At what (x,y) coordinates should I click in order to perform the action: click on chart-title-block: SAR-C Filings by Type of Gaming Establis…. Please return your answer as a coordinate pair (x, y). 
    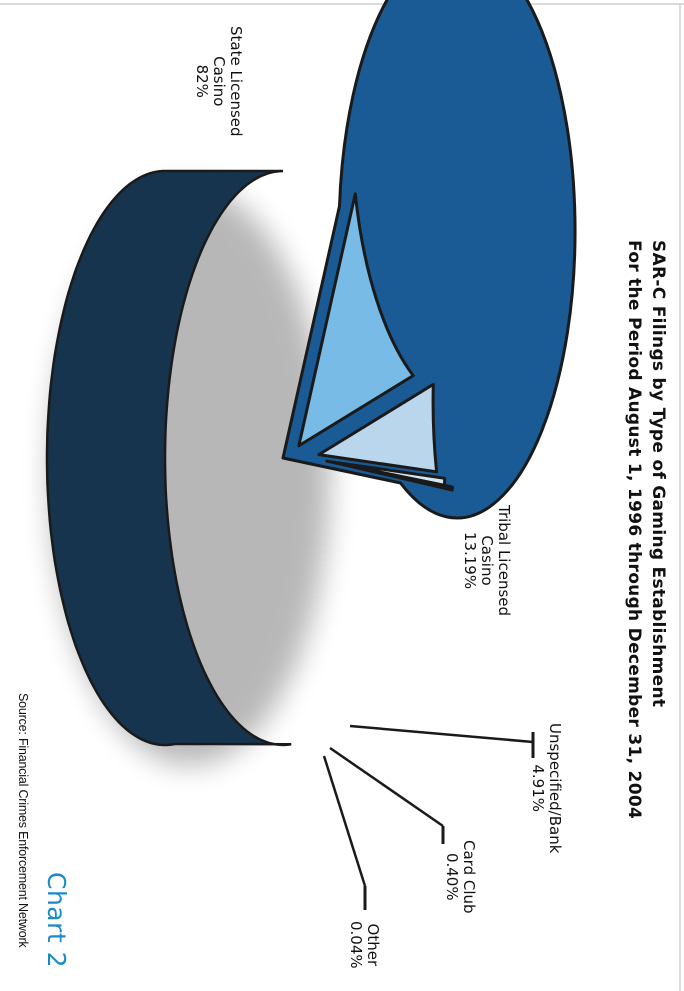
    Looking at the image, I should click on (646, 529).